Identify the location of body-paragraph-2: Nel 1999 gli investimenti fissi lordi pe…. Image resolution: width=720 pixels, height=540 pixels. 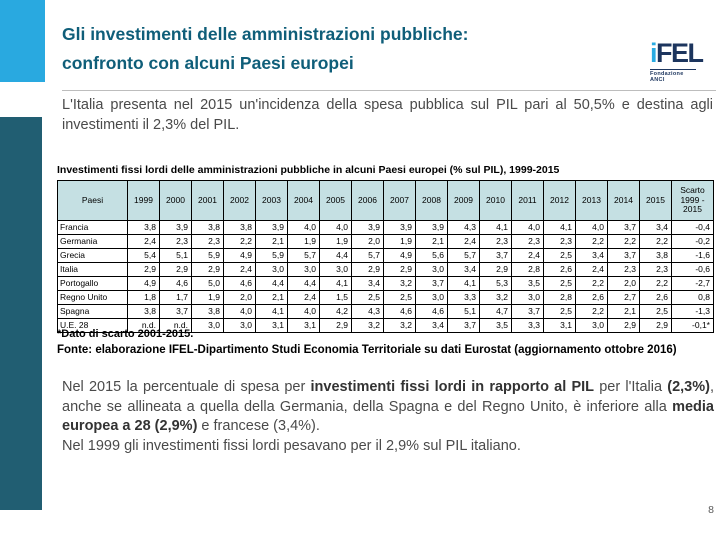
(291, 445).